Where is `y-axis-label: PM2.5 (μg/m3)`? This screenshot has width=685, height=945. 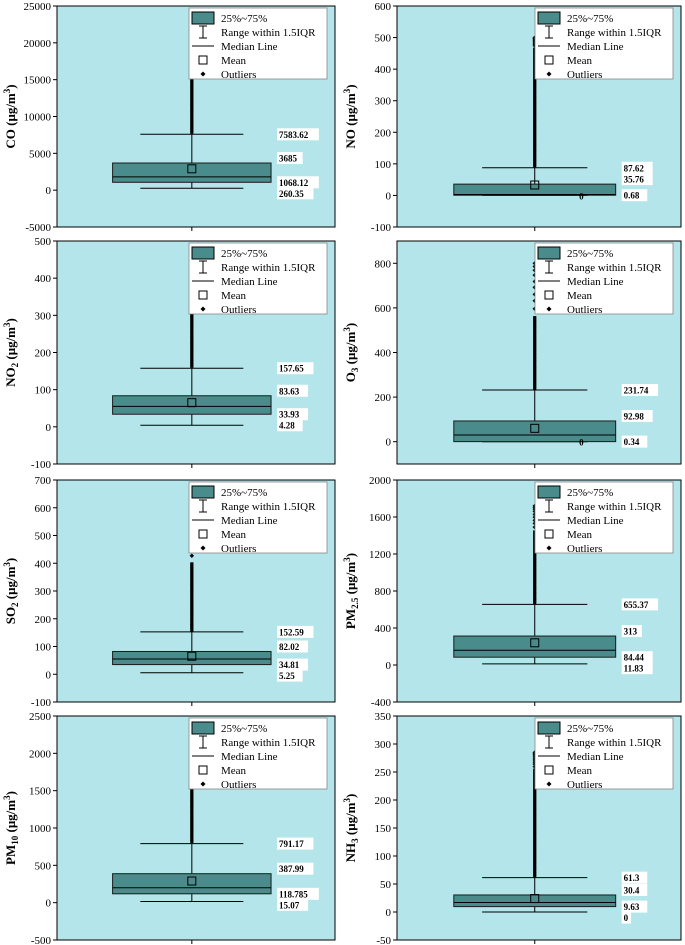
y-axis-label: PM2.5 (μg/m3) is located at coordinates (351, 591).